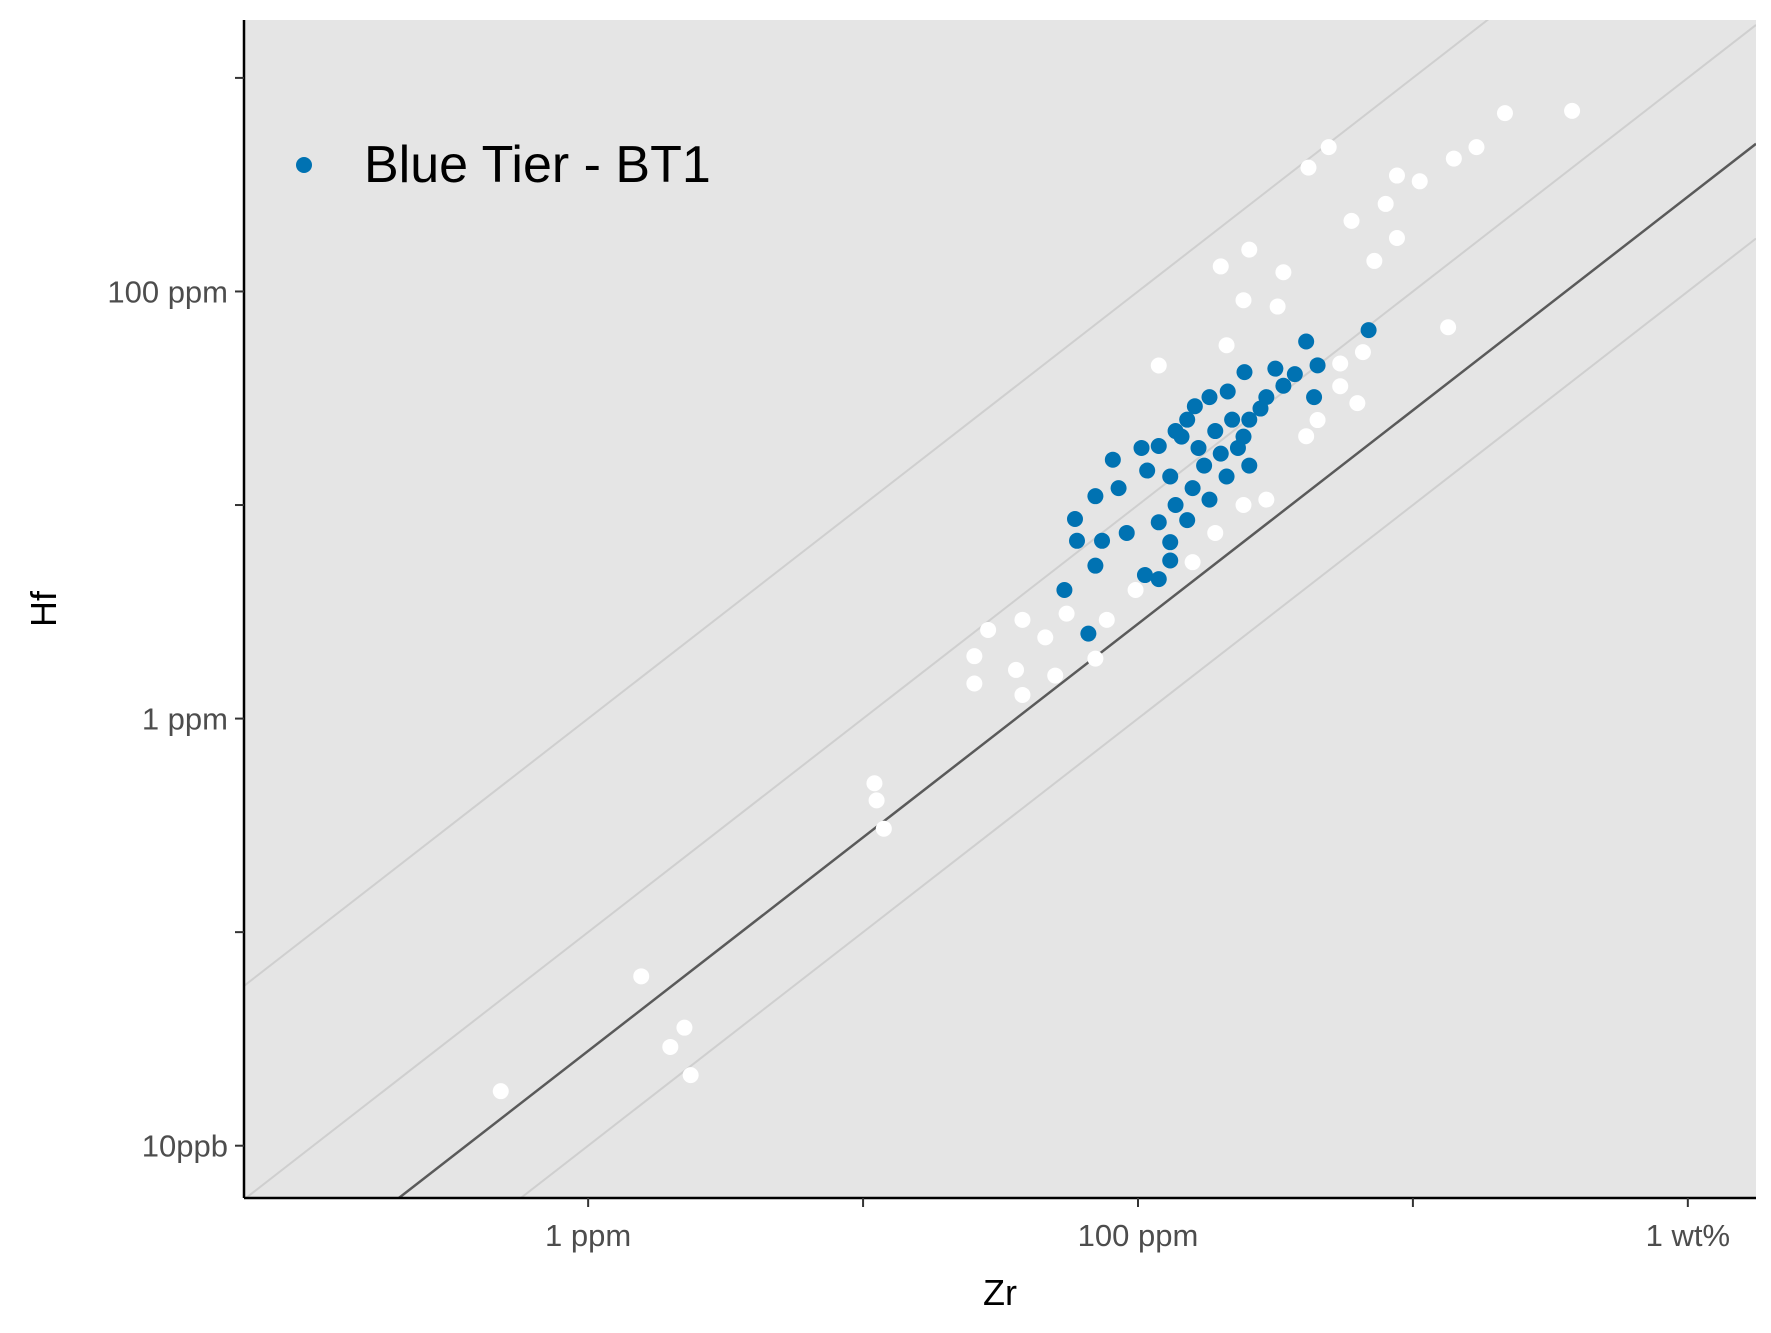  What do you see at coordinates (185, 1146) in the screenshot?
I see `y-tick-label: 10ppb` at bounding box center [185, 1146].